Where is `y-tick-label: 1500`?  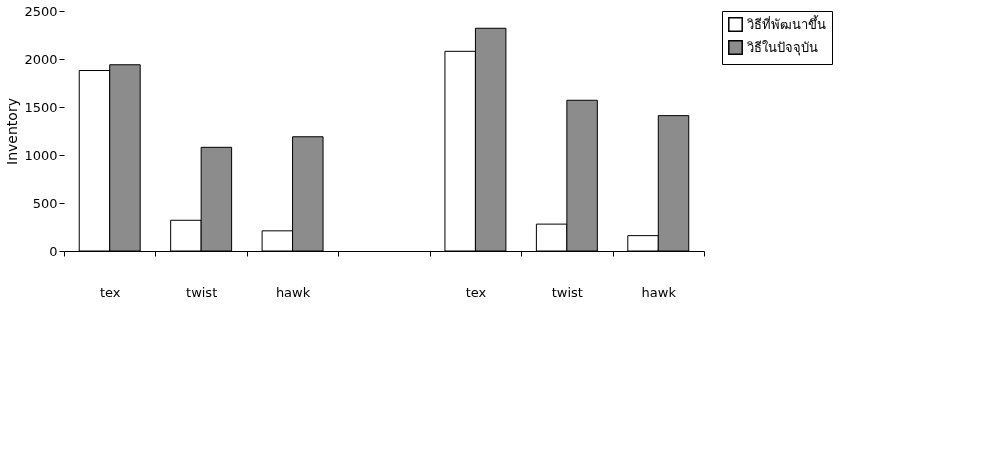
y-tick-label: 1500 is located at coordinates (41, 107).